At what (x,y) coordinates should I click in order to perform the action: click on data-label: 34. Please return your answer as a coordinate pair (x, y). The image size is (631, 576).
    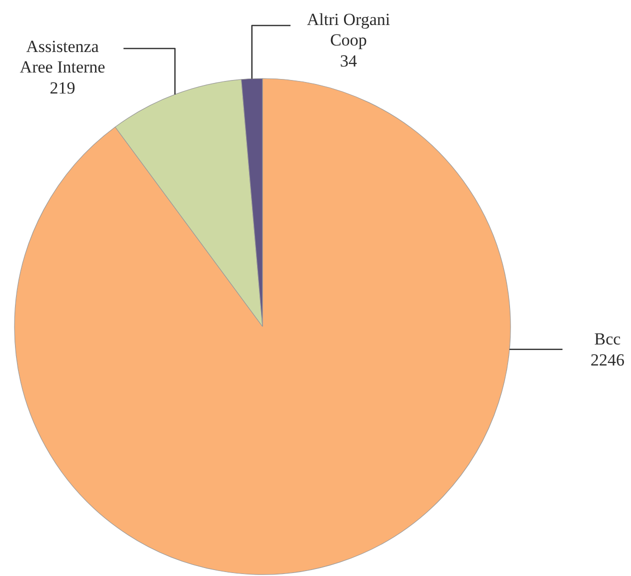
    Looking at the image, I should click on (349, 61).